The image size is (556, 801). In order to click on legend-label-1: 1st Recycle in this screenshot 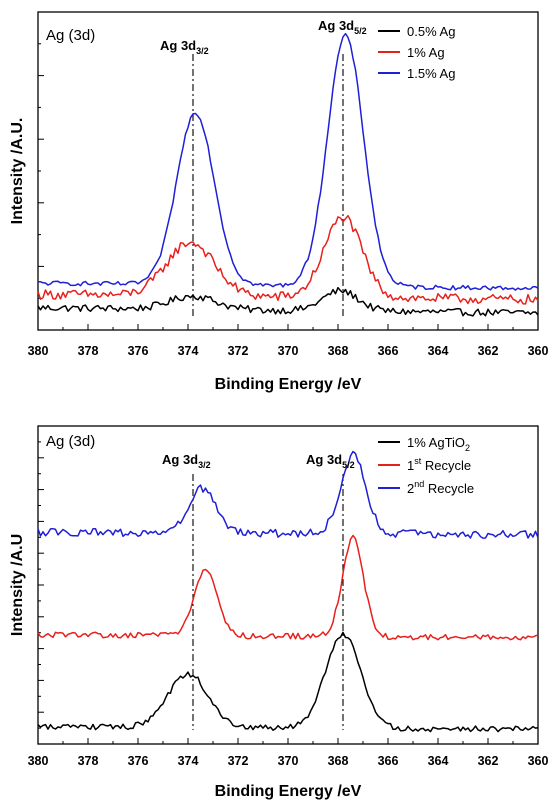, I will do `click(439, 464)`.